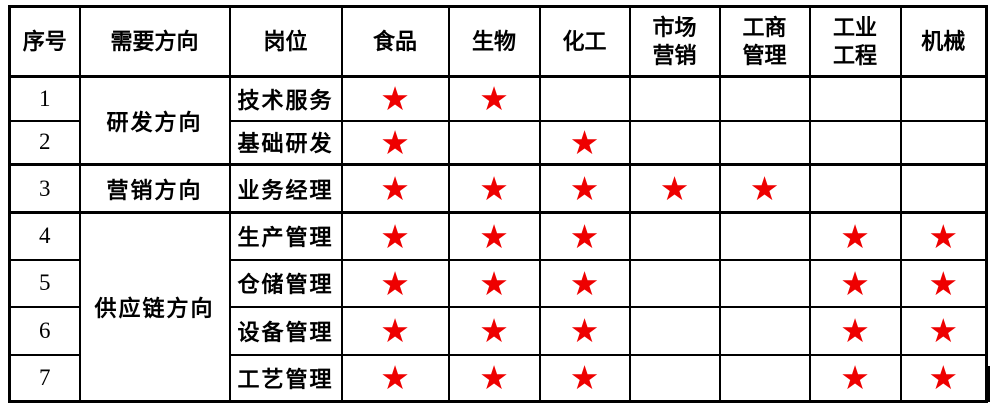 Image resolution: width=993 pixels, height=408 pixels. Describe the element at coordinates (154, 120) in the screenshot. I see `direction-cell-rd: 研发方向` at that location.